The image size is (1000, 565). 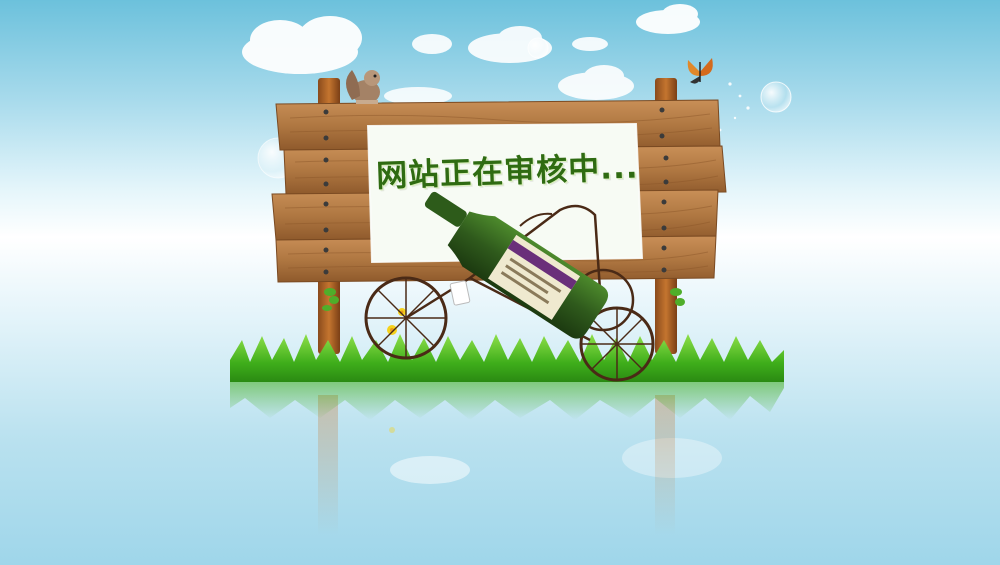 What do you see at coordinates (396, 370) in the screenshot?
I see `flower-icon` at bounding box center [396, 370].